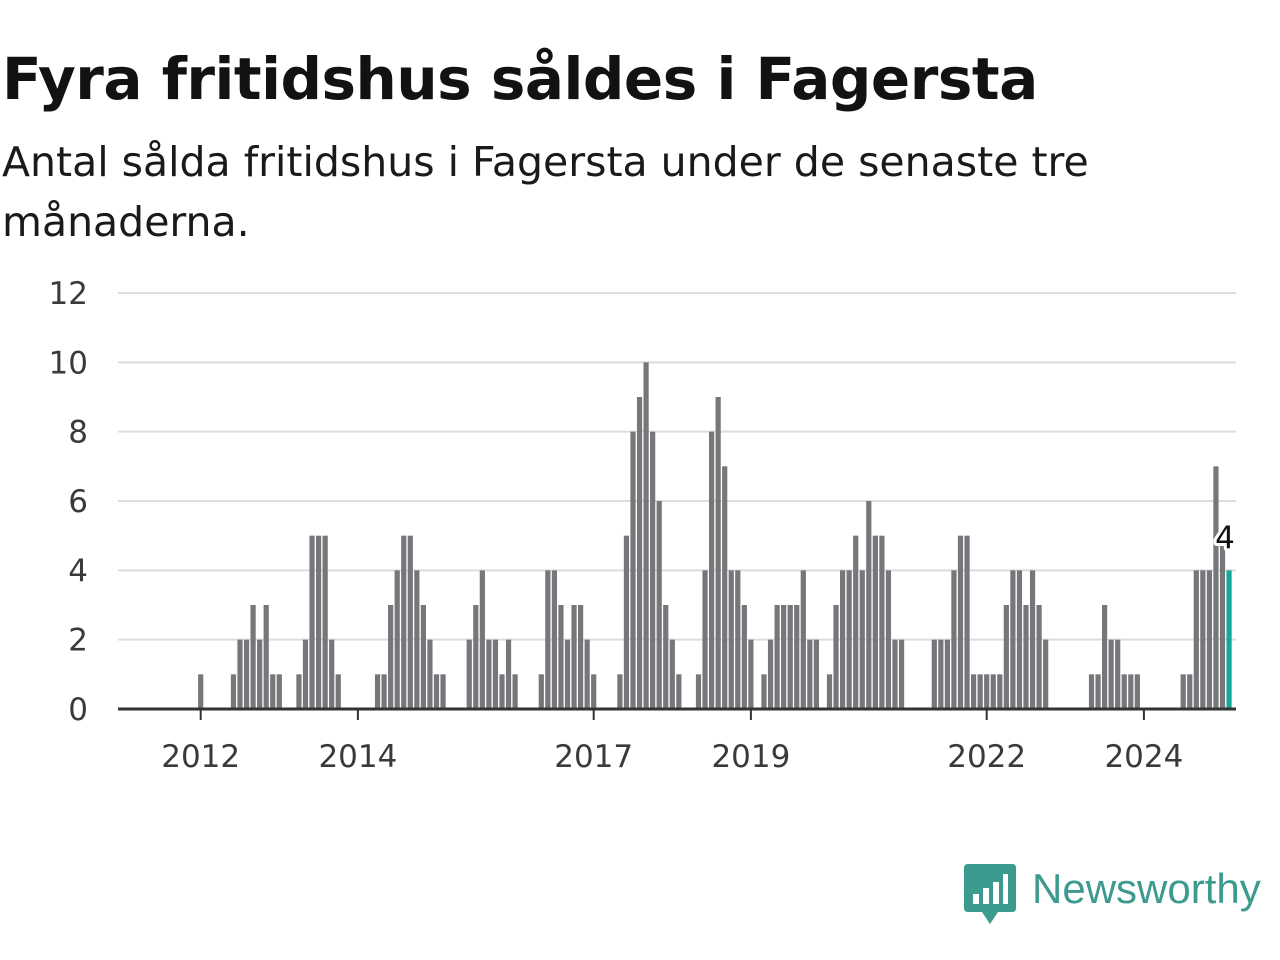  Describe the element at coordinates (593, 757) in the screenshot. I see `x-tick-label: 2017` at that location.